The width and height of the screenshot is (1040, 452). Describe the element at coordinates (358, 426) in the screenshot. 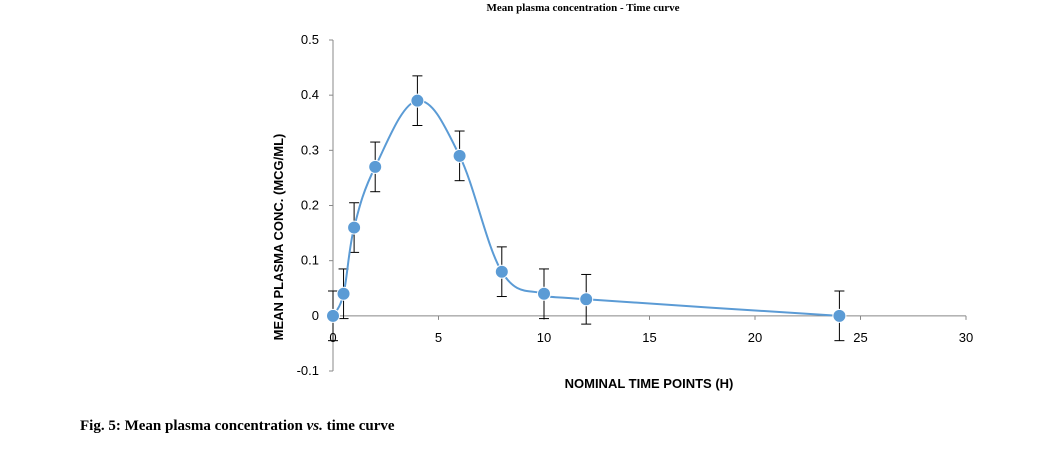

I see `caption-suffix: time curve` at that location.